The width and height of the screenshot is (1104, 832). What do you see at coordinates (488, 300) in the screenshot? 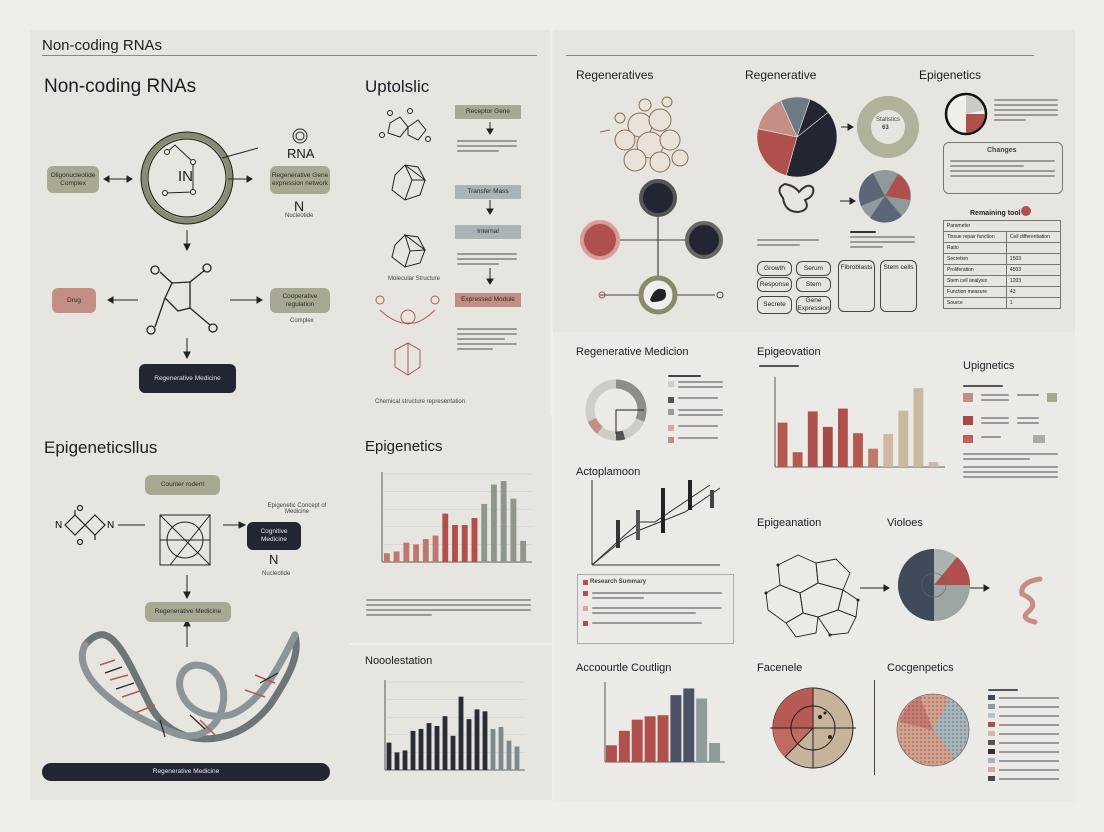
I see `flow-step-4: Expressed Module` at bounding box center [488, 300].